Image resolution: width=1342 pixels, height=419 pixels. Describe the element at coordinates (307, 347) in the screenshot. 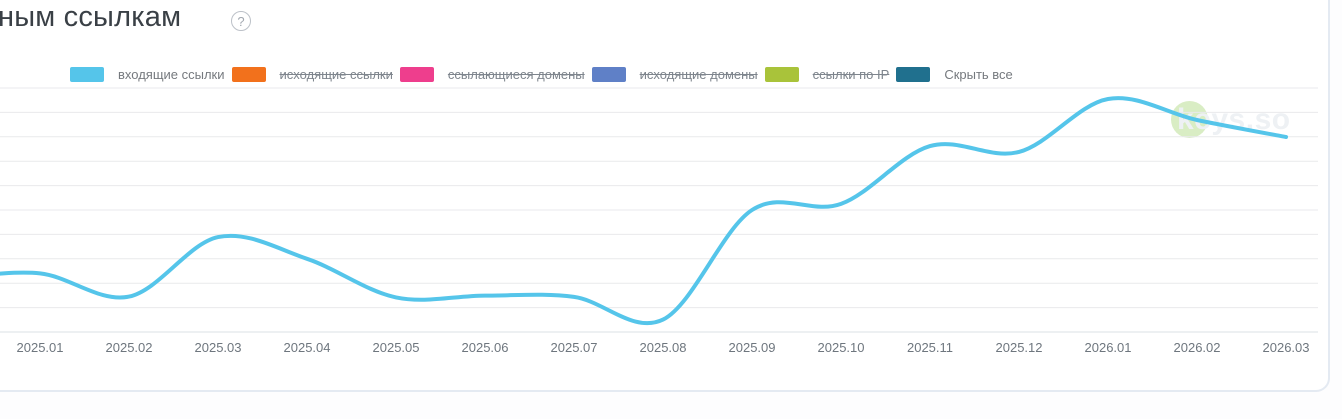

I see `x-tick-label: 2025.04` at that location.